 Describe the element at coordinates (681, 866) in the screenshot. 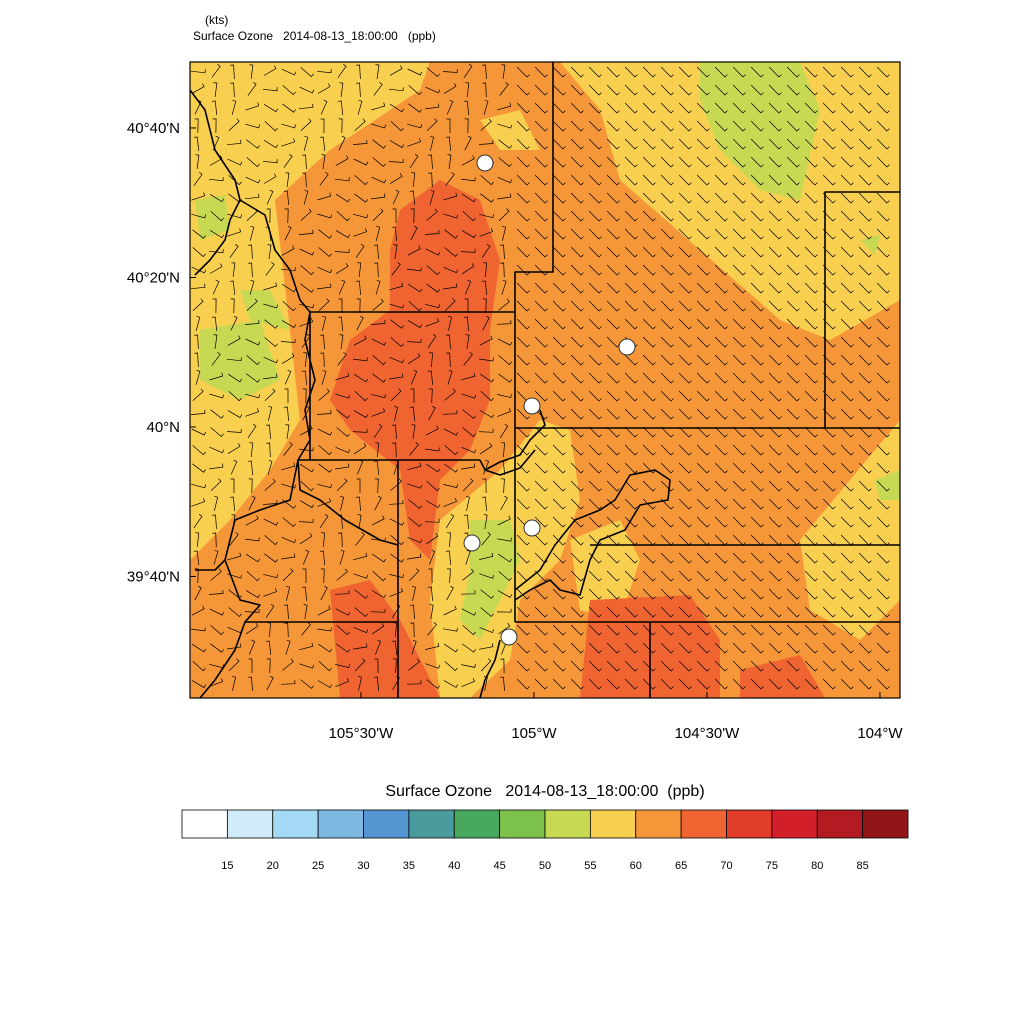

I see `colorbar-label: 65` at that location.